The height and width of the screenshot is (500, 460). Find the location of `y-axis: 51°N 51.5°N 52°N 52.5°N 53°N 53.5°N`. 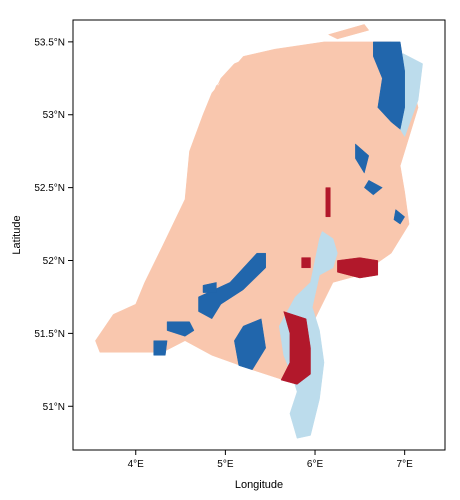

y-axis: 51°N 51.5°N 52°N 52.5°N 53°N 53.5°N is located at coordinates (53, 225).